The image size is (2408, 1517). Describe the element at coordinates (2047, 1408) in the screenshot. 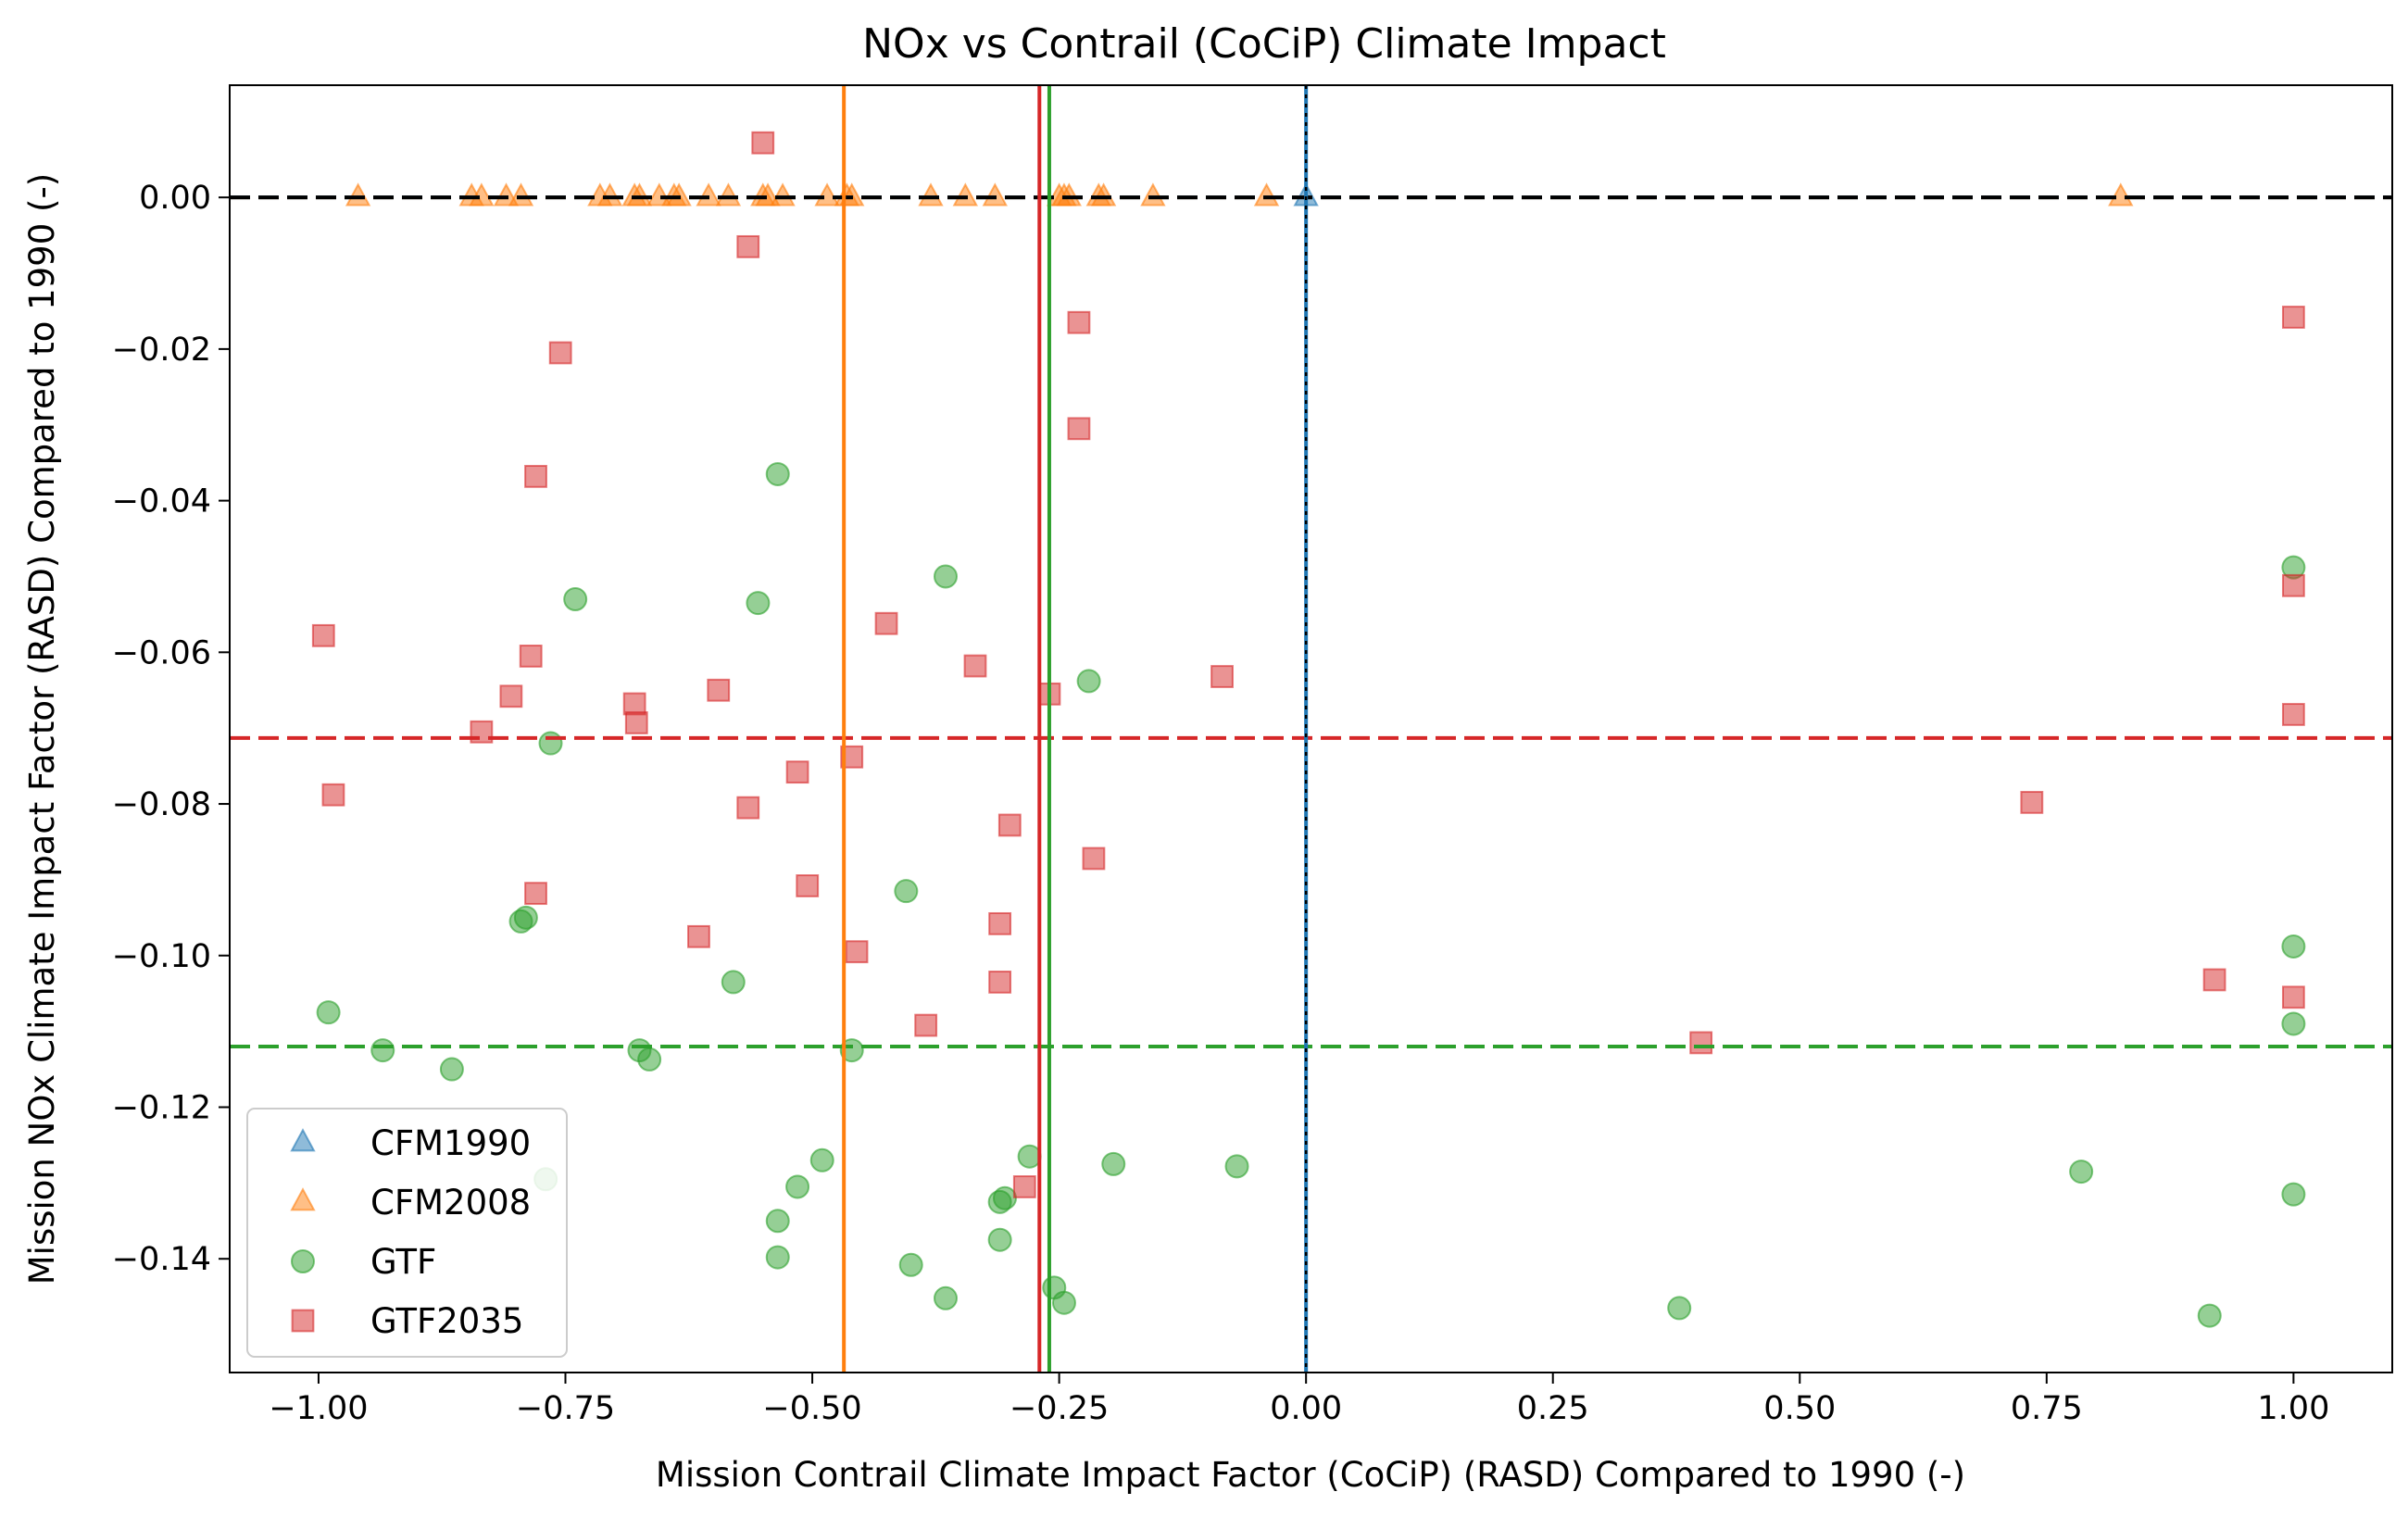

I see `x-tick-label: 0.75` at that location.